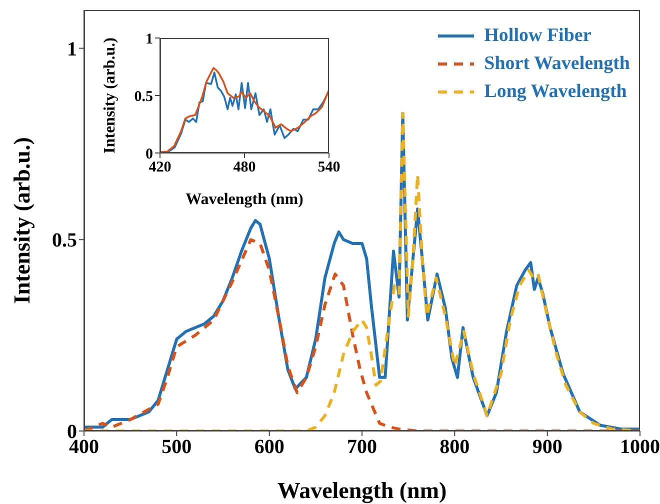  Describe the element at coordinates (547, 447) in the screenshot. I see `x-tick-label: 900` at that location.